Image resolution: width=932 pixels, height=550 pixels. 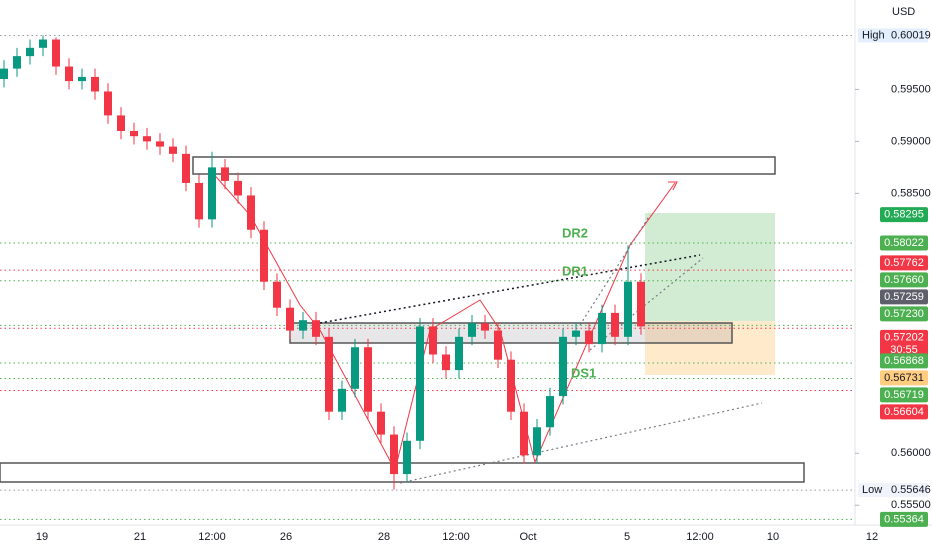 What do you see at coordinates (873, 35) in the screenshot?
I see `marker-name: High` at bounding box center [873, 35].